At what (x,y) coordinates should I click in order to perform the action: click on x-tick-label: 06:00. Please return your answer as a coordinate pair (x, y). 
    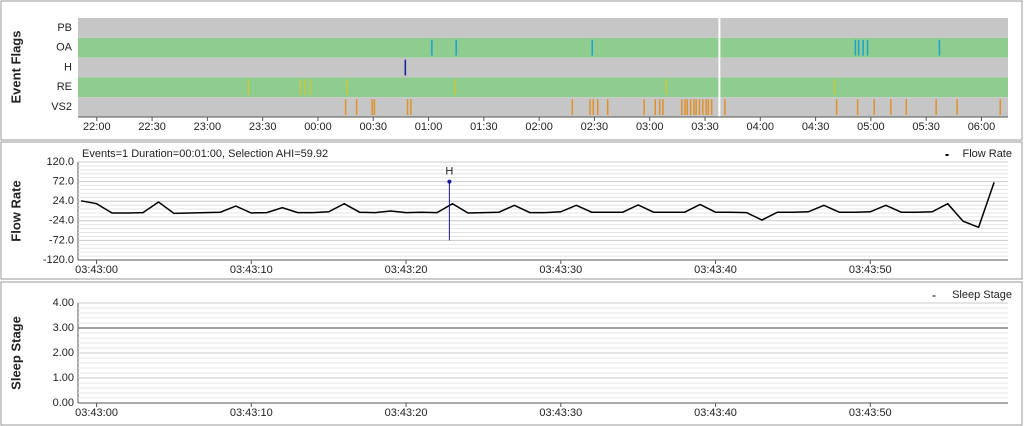
    Looking at the image, I should click on (982, 127).